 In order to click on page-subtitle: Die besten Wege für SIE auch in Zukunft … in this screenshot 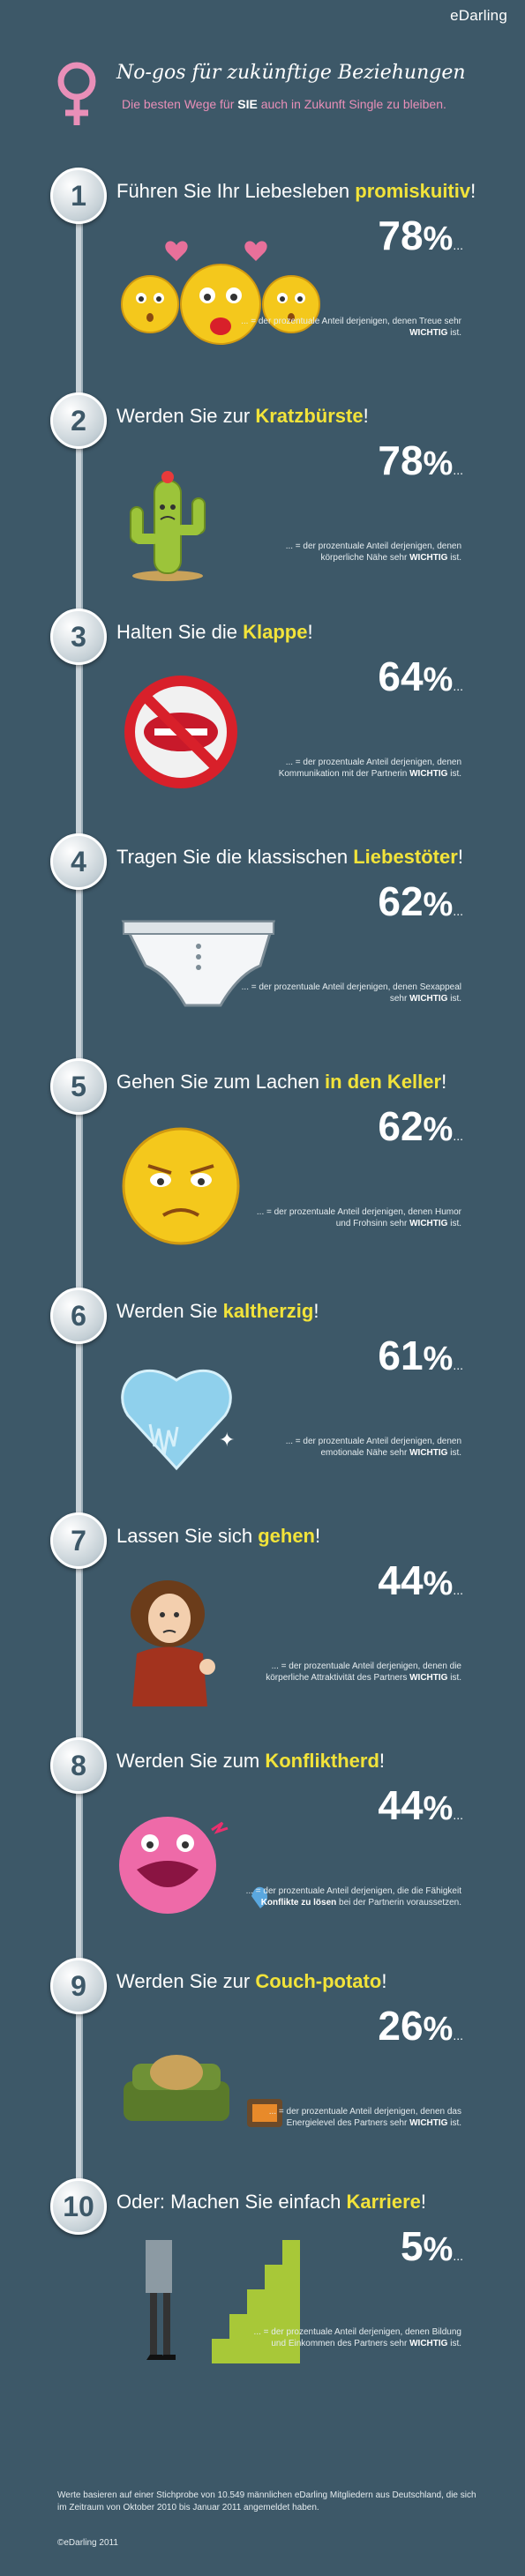, I will do `click(284, 104)`.